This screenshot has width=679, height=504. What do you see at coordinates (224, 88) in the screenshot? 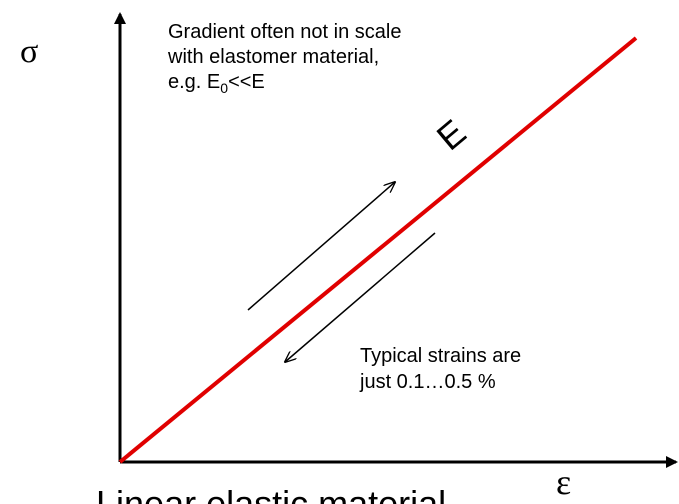
I see `subscript: 0` at bounding box center [224, 88].